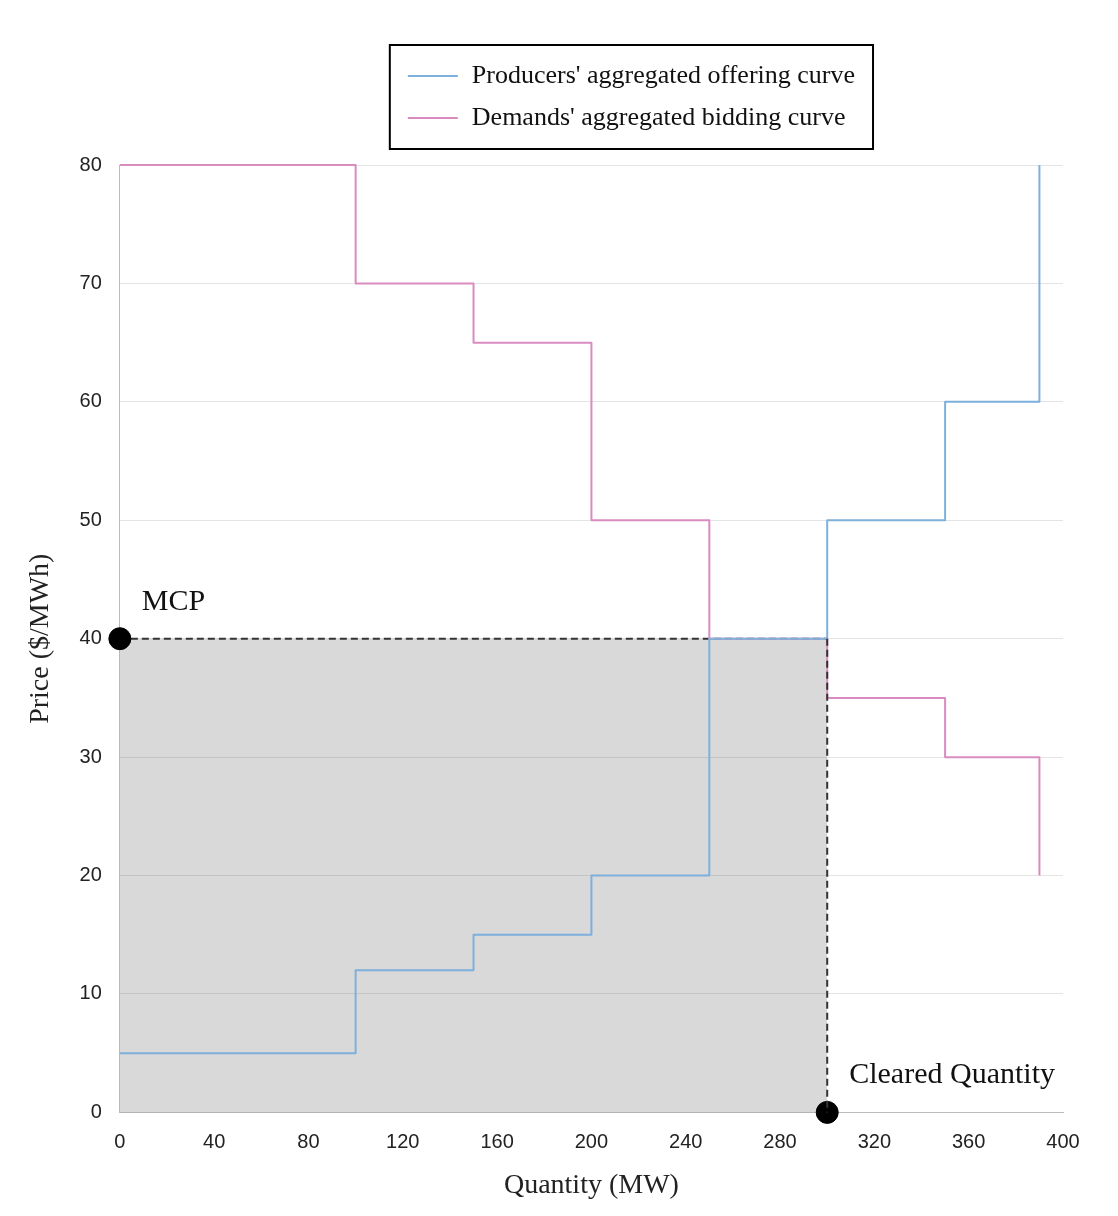 The width and height of the screenshot is (1118, 1216). Describe the element at coordinates (969, 1140) in the screenshot. I see `x-tick-label: 360` at that location.